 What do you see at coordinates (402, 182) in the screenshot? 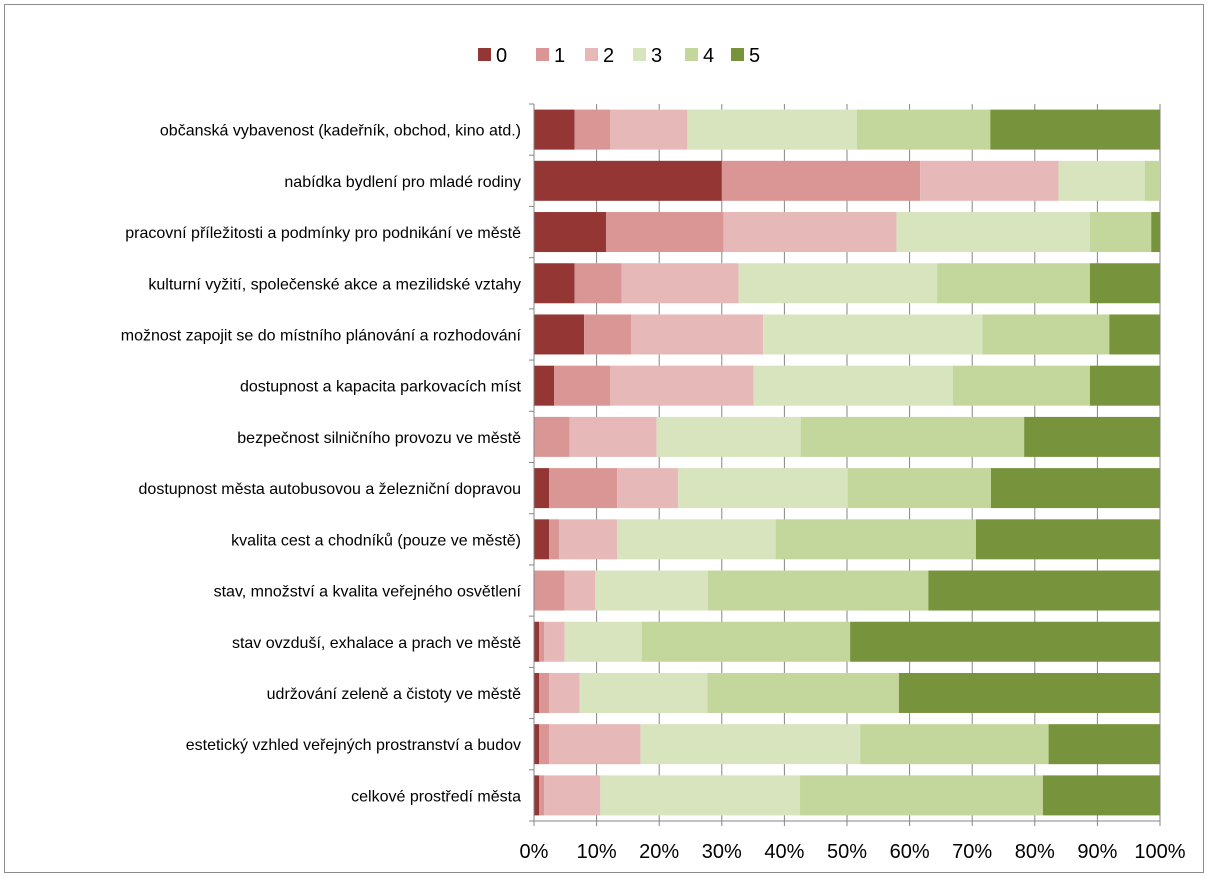
I see `category-label: nabídka bydlení pro mladé rodiny` at bounding box center [402, 182].